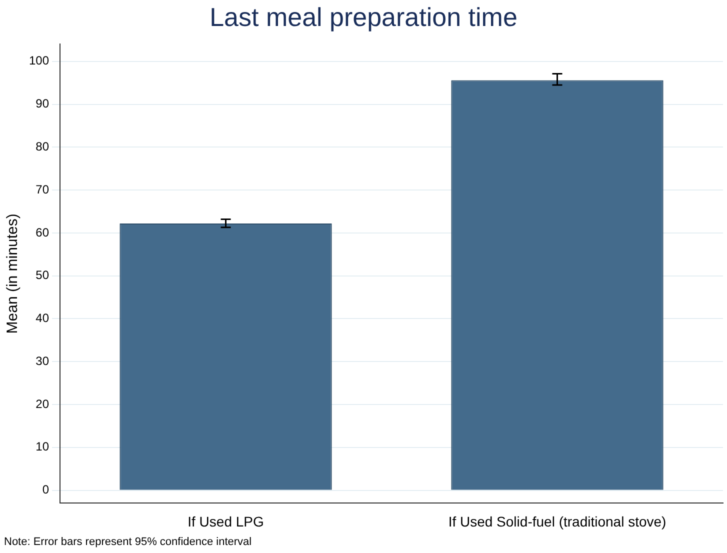 Image resolution: width=727 pixels, height=553 pixels. Describe the element at coordinates (13, 274) in the screenshot. I see `y-axis-title: Mean (in minutes)` at that location.